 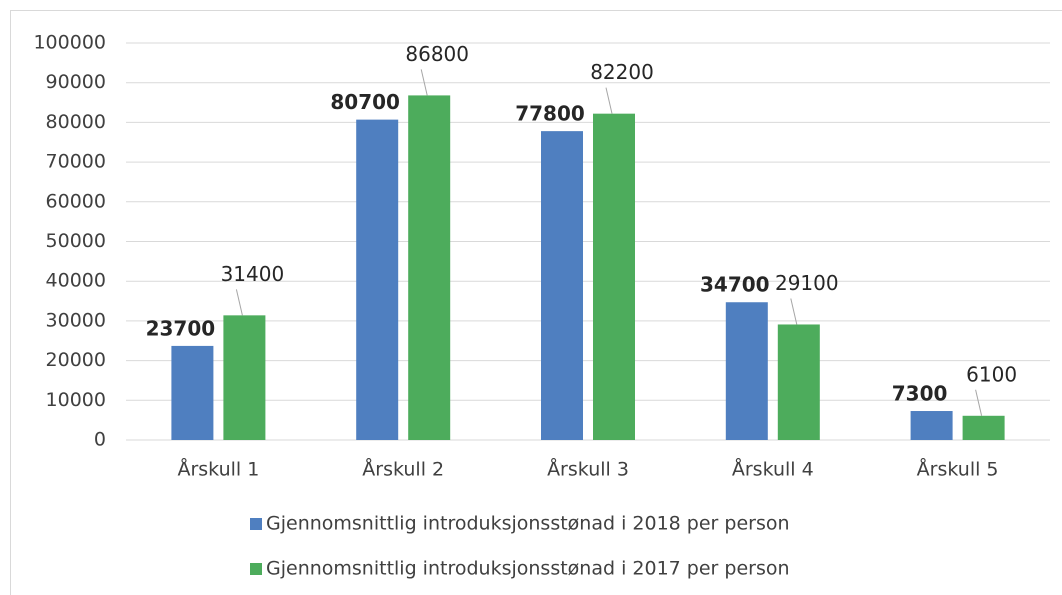 What do you see at coordinates (991, 374) in the screenshot?
I see `data-label: 6100` at bounding box center [991, 374].